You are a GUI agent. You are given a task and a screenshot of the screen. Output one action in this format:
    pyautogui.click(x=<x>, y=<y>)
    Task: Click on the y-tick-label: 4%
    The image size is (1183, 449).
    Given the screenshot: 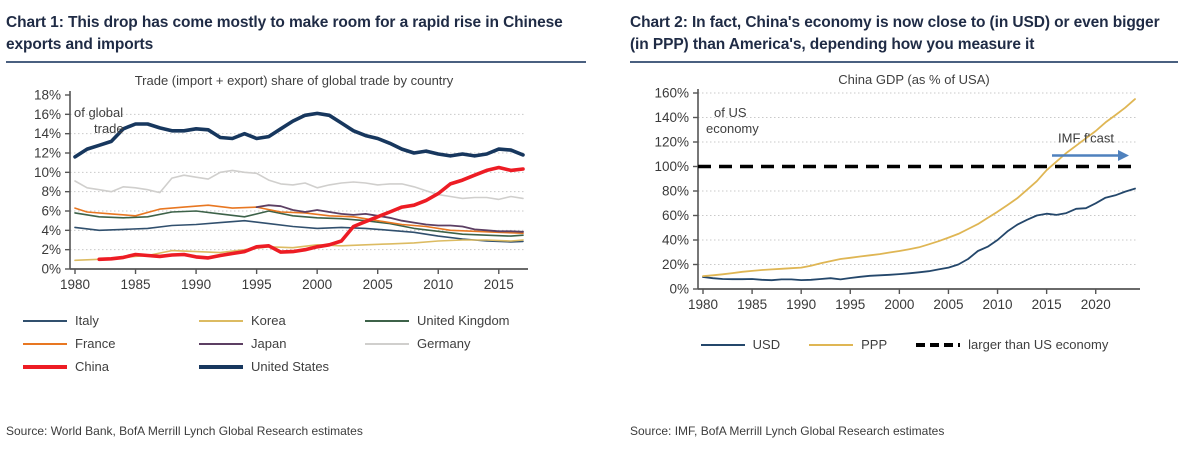 What is the action you would take?
    pyautogui.click(x=51, y=230)
    